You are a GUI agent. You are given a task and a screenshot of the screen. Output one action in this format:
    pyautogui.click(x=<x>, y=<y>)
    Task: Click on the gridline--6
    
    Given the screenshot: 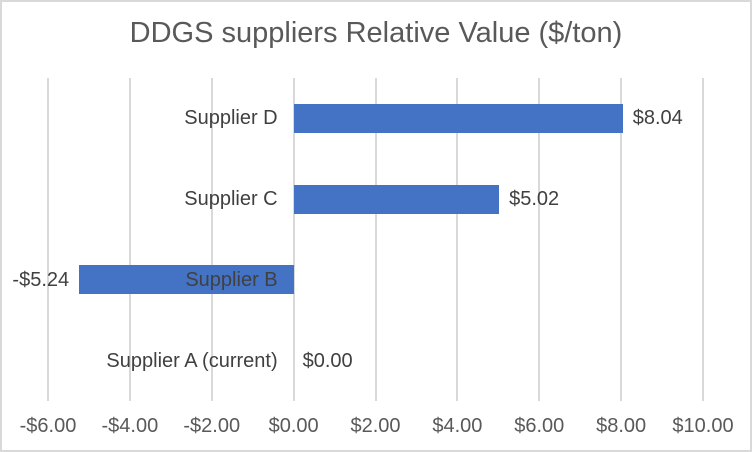 What is the action you would take?
    pyautogui.click(x=48, y=239)
    